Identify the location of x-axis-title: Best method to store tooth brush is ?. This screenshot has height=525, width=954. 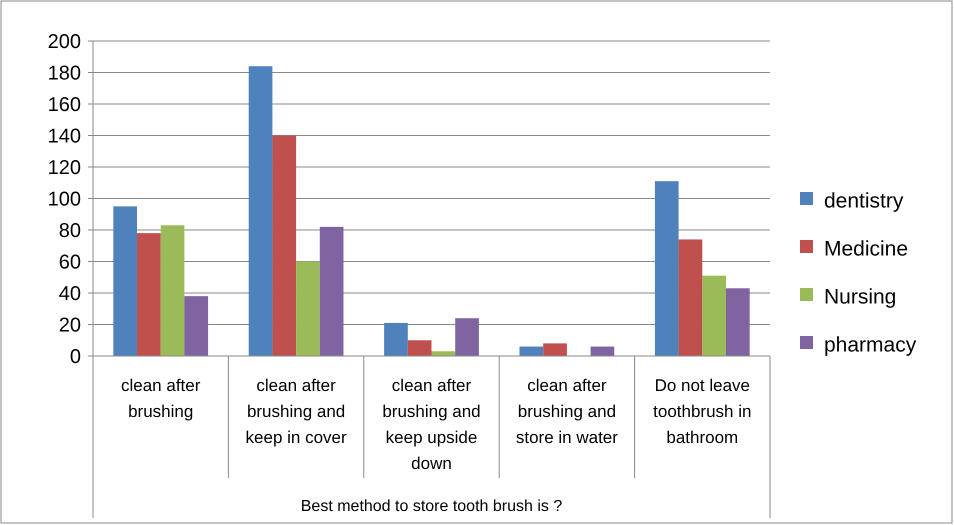
(431, 506).